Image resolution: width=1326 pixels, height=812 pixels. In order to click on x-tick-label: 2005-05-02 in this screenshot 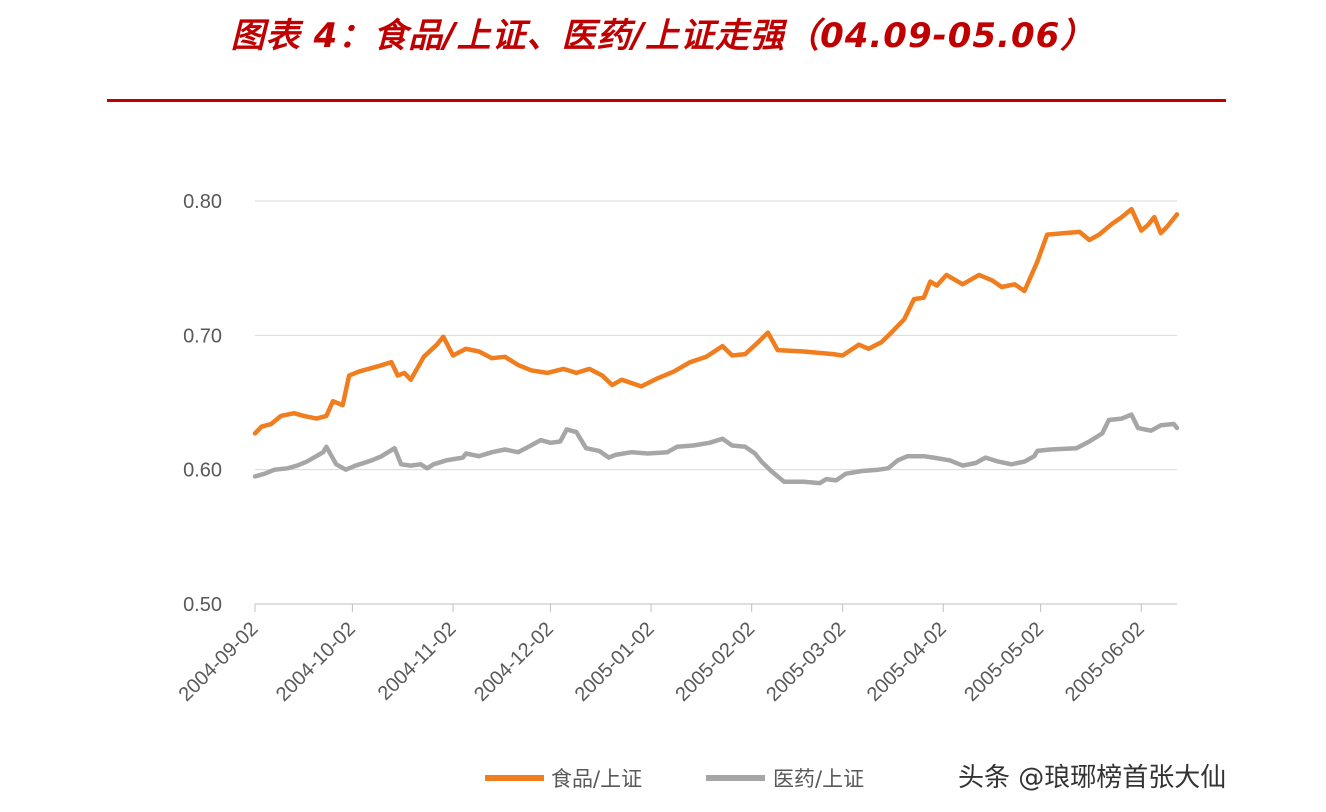, I will do `click(1004, 662)`.